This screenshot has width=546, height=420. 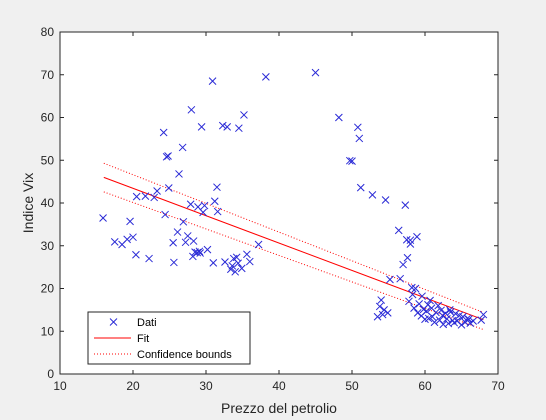 I want to click on legend: Dati Fit Confidence bounds, so click(x=169, y=338).